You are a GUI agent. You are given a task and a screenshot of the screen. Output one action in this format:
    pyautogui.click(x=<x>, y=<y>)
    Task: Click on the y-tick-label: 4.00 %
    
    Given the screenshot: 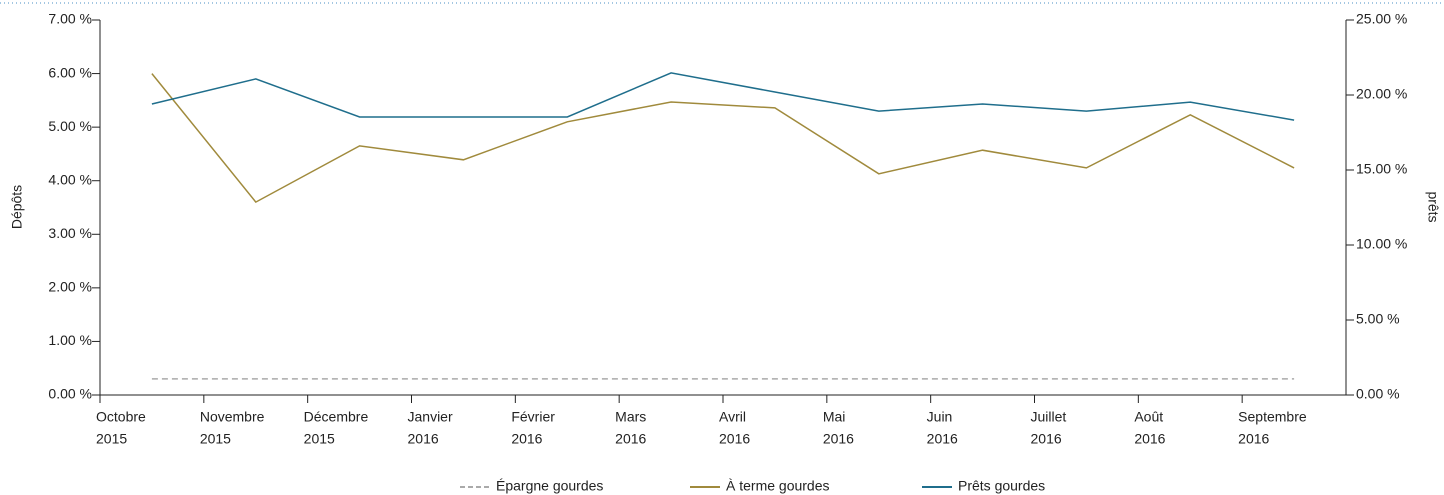 What is the action you would take?
    pyautogui.click(x=70, y=179)
    